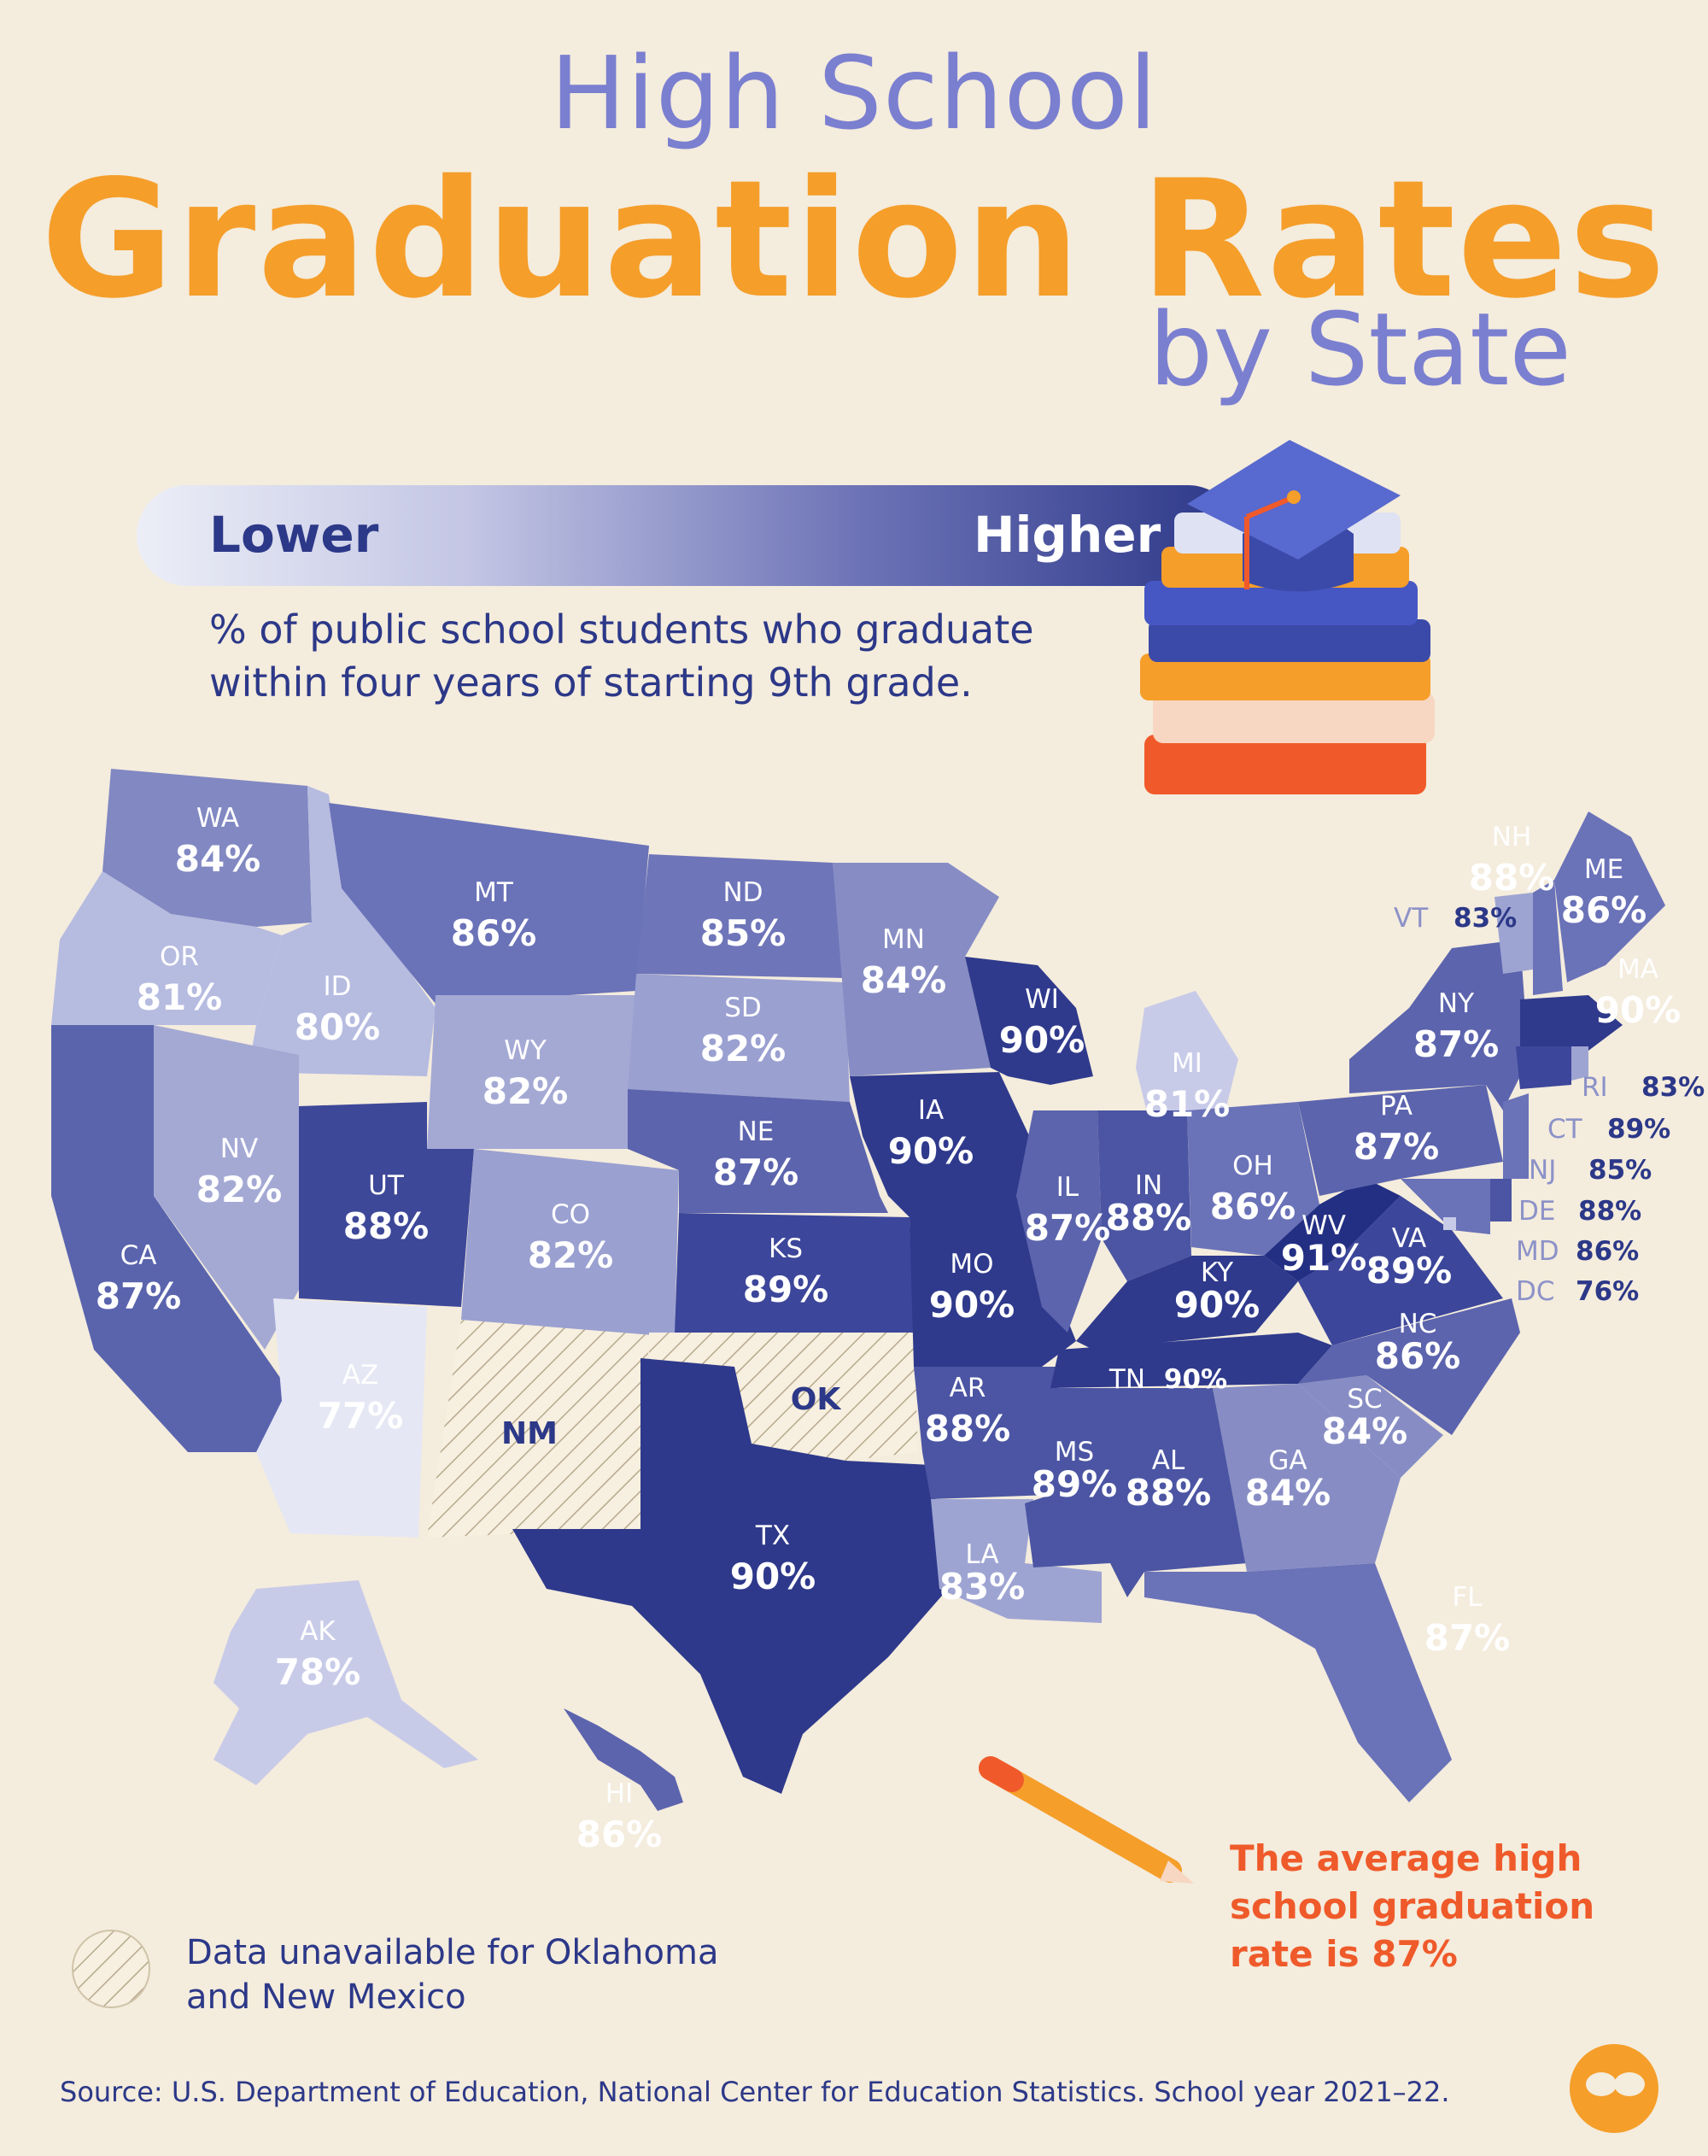  Describe the element at coordinates (1607, 1292) in the screenshot. I see `state-value-dc: 76%` at that location.